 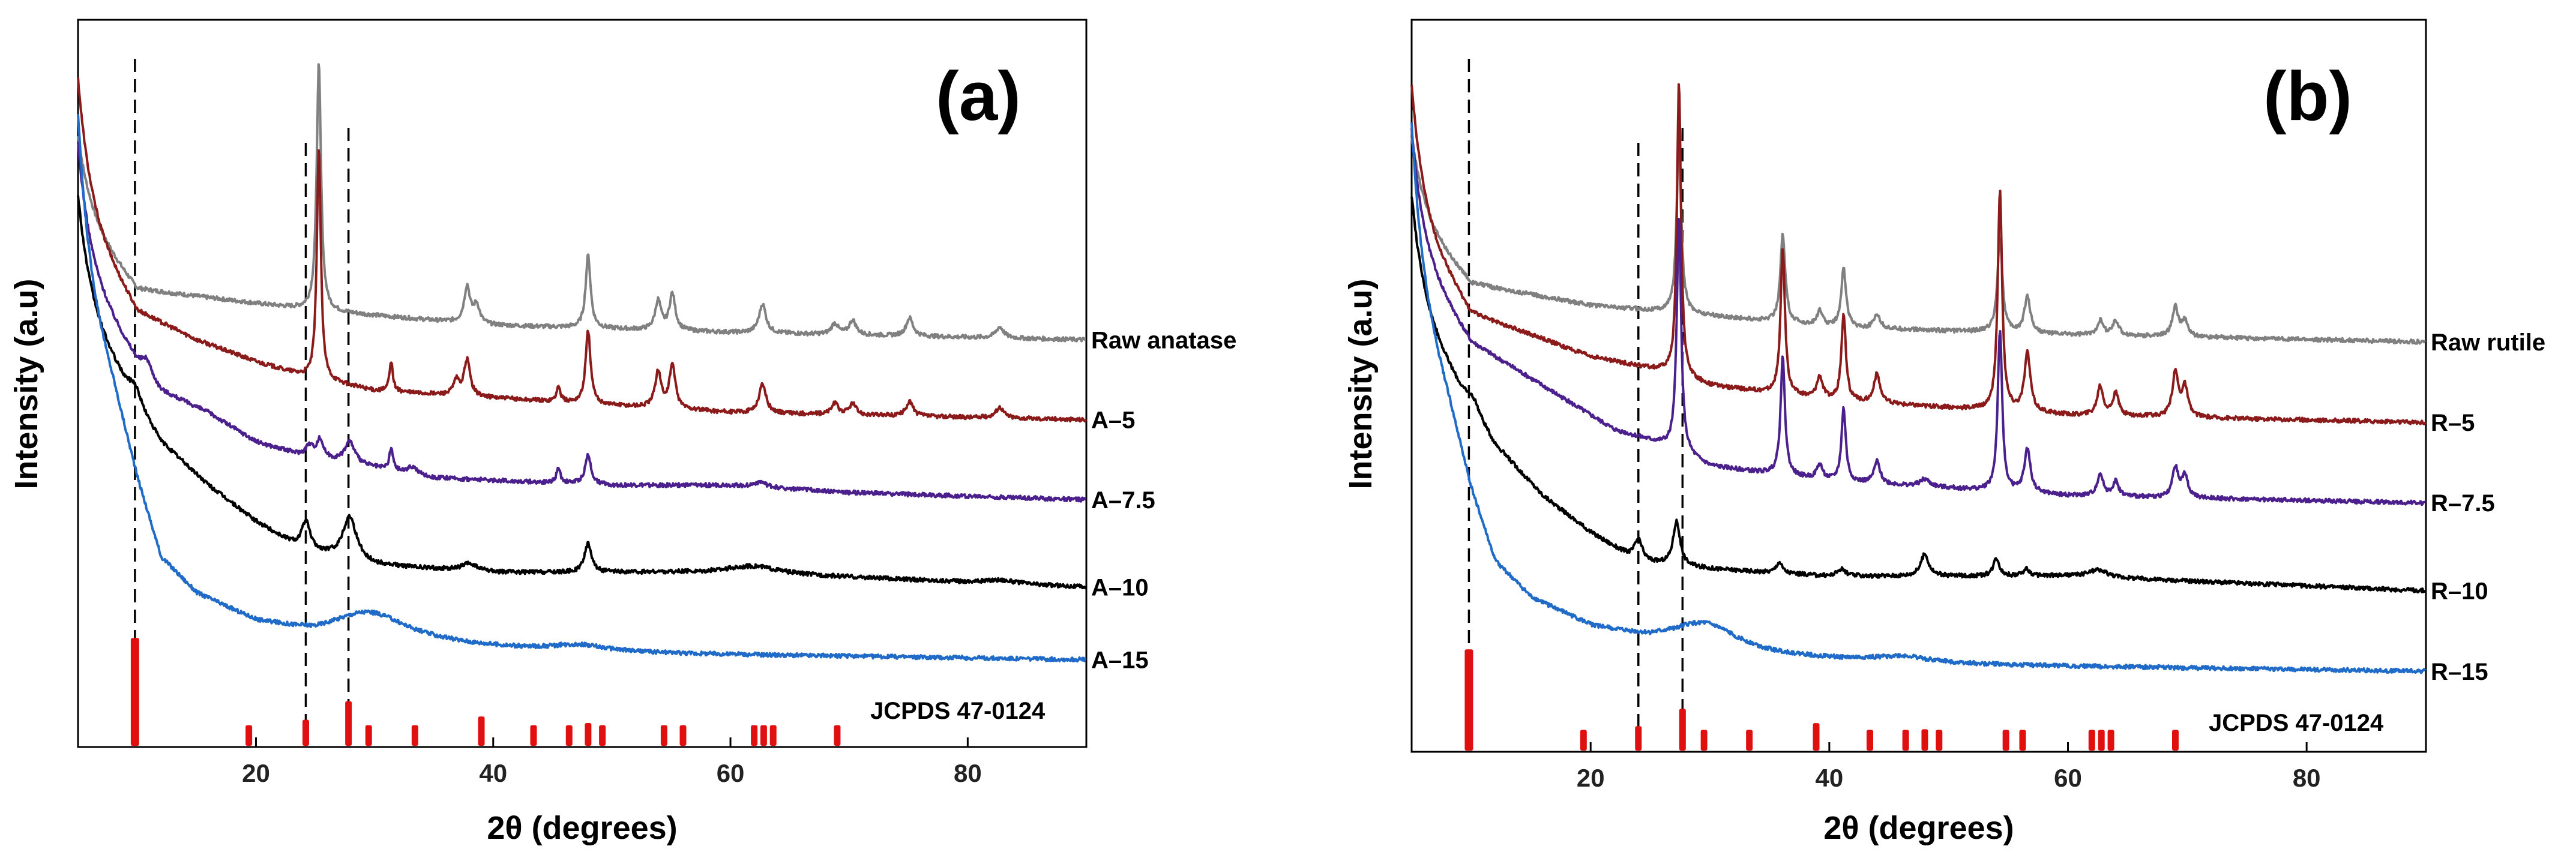 I want to click on panel-b-x-axis-title: 2θ (degrees), so click(x=1918, y=828).